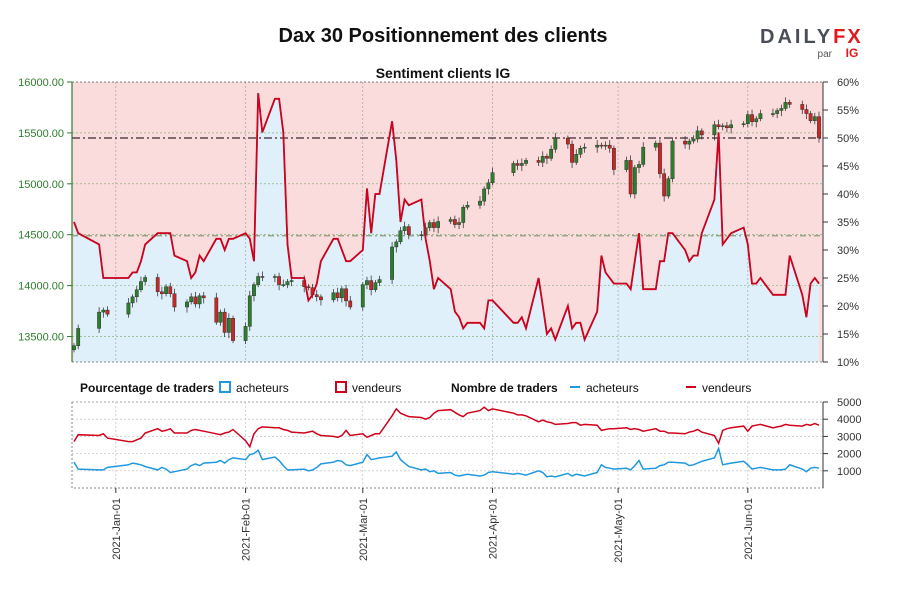 The width and height of the screenshot is (900, 600). I want to click on logo-par: par, so click(825, 54).